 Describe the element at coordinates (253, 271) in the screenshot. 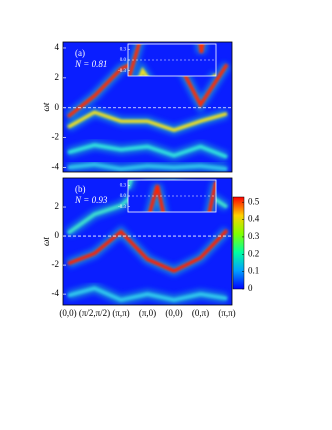

I see `colorbar-tick-label: 0.1` at that location.